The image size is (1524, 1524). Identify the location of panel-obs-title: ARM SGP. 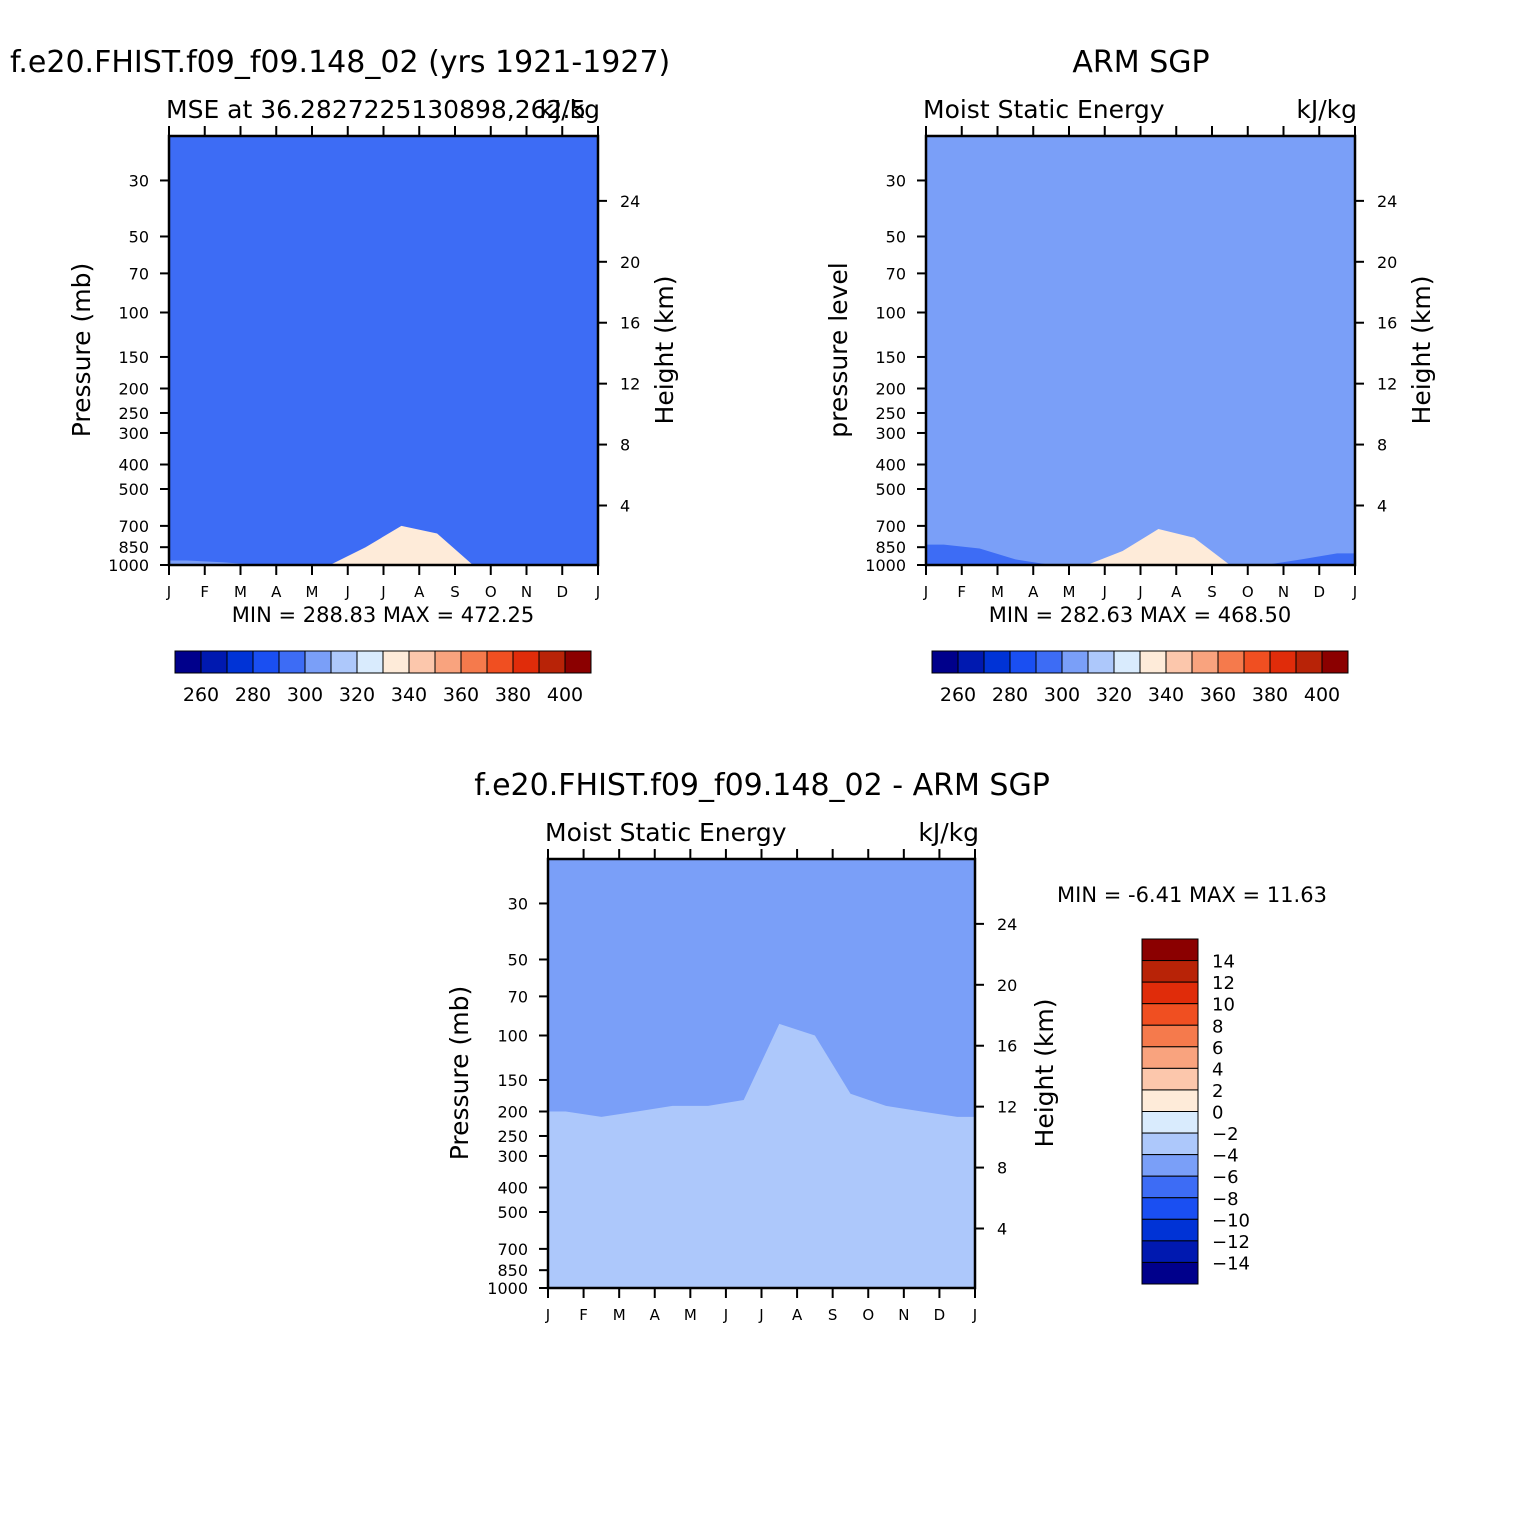
(1140, 62).